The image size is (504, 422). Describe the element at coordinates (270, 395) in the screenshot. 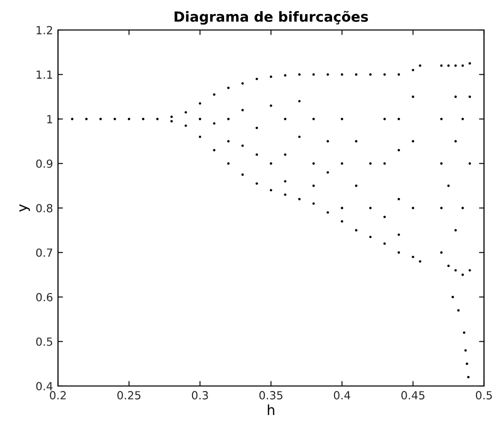

I see `x-tick-label: 0.35` at that location.